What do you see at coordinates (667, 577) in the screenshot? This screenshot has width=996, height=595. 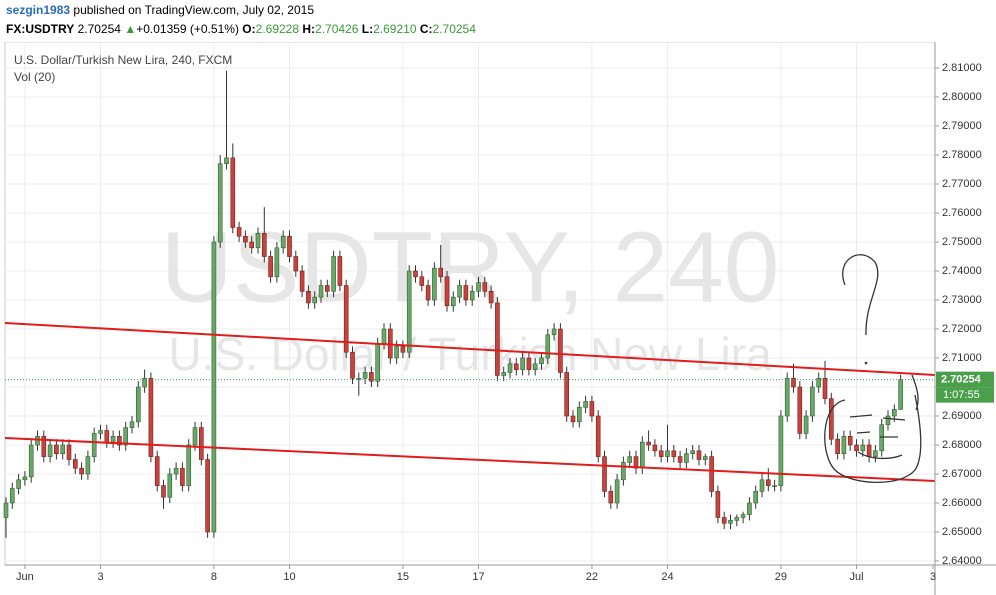 I see `x-tick-label: 24` at bounding box center [667, 577].